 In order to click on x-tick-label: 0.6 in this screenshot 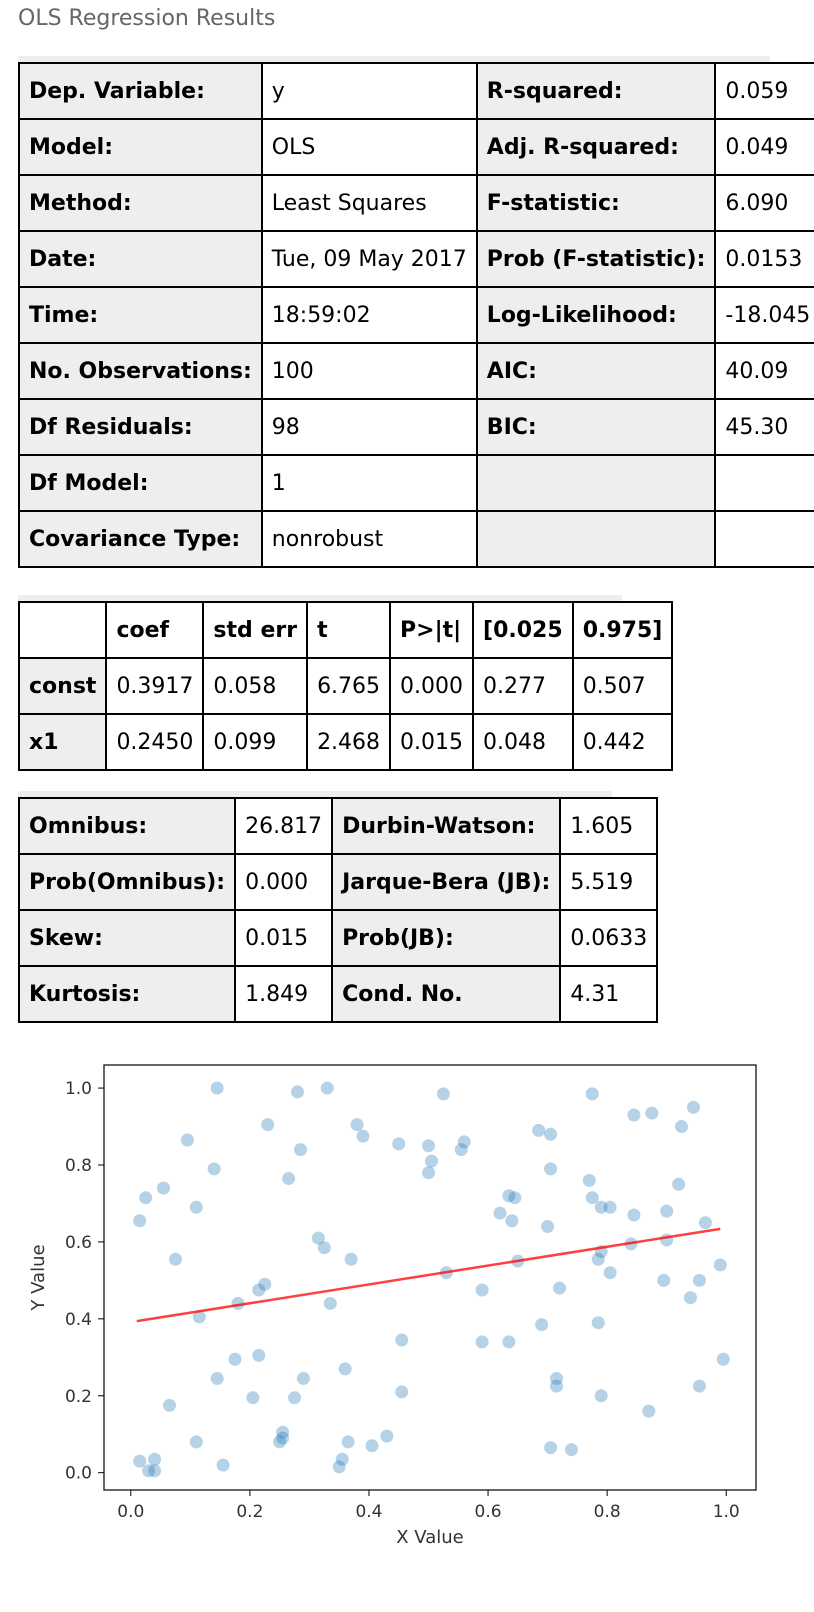, I will do `click(488, 1512)`.